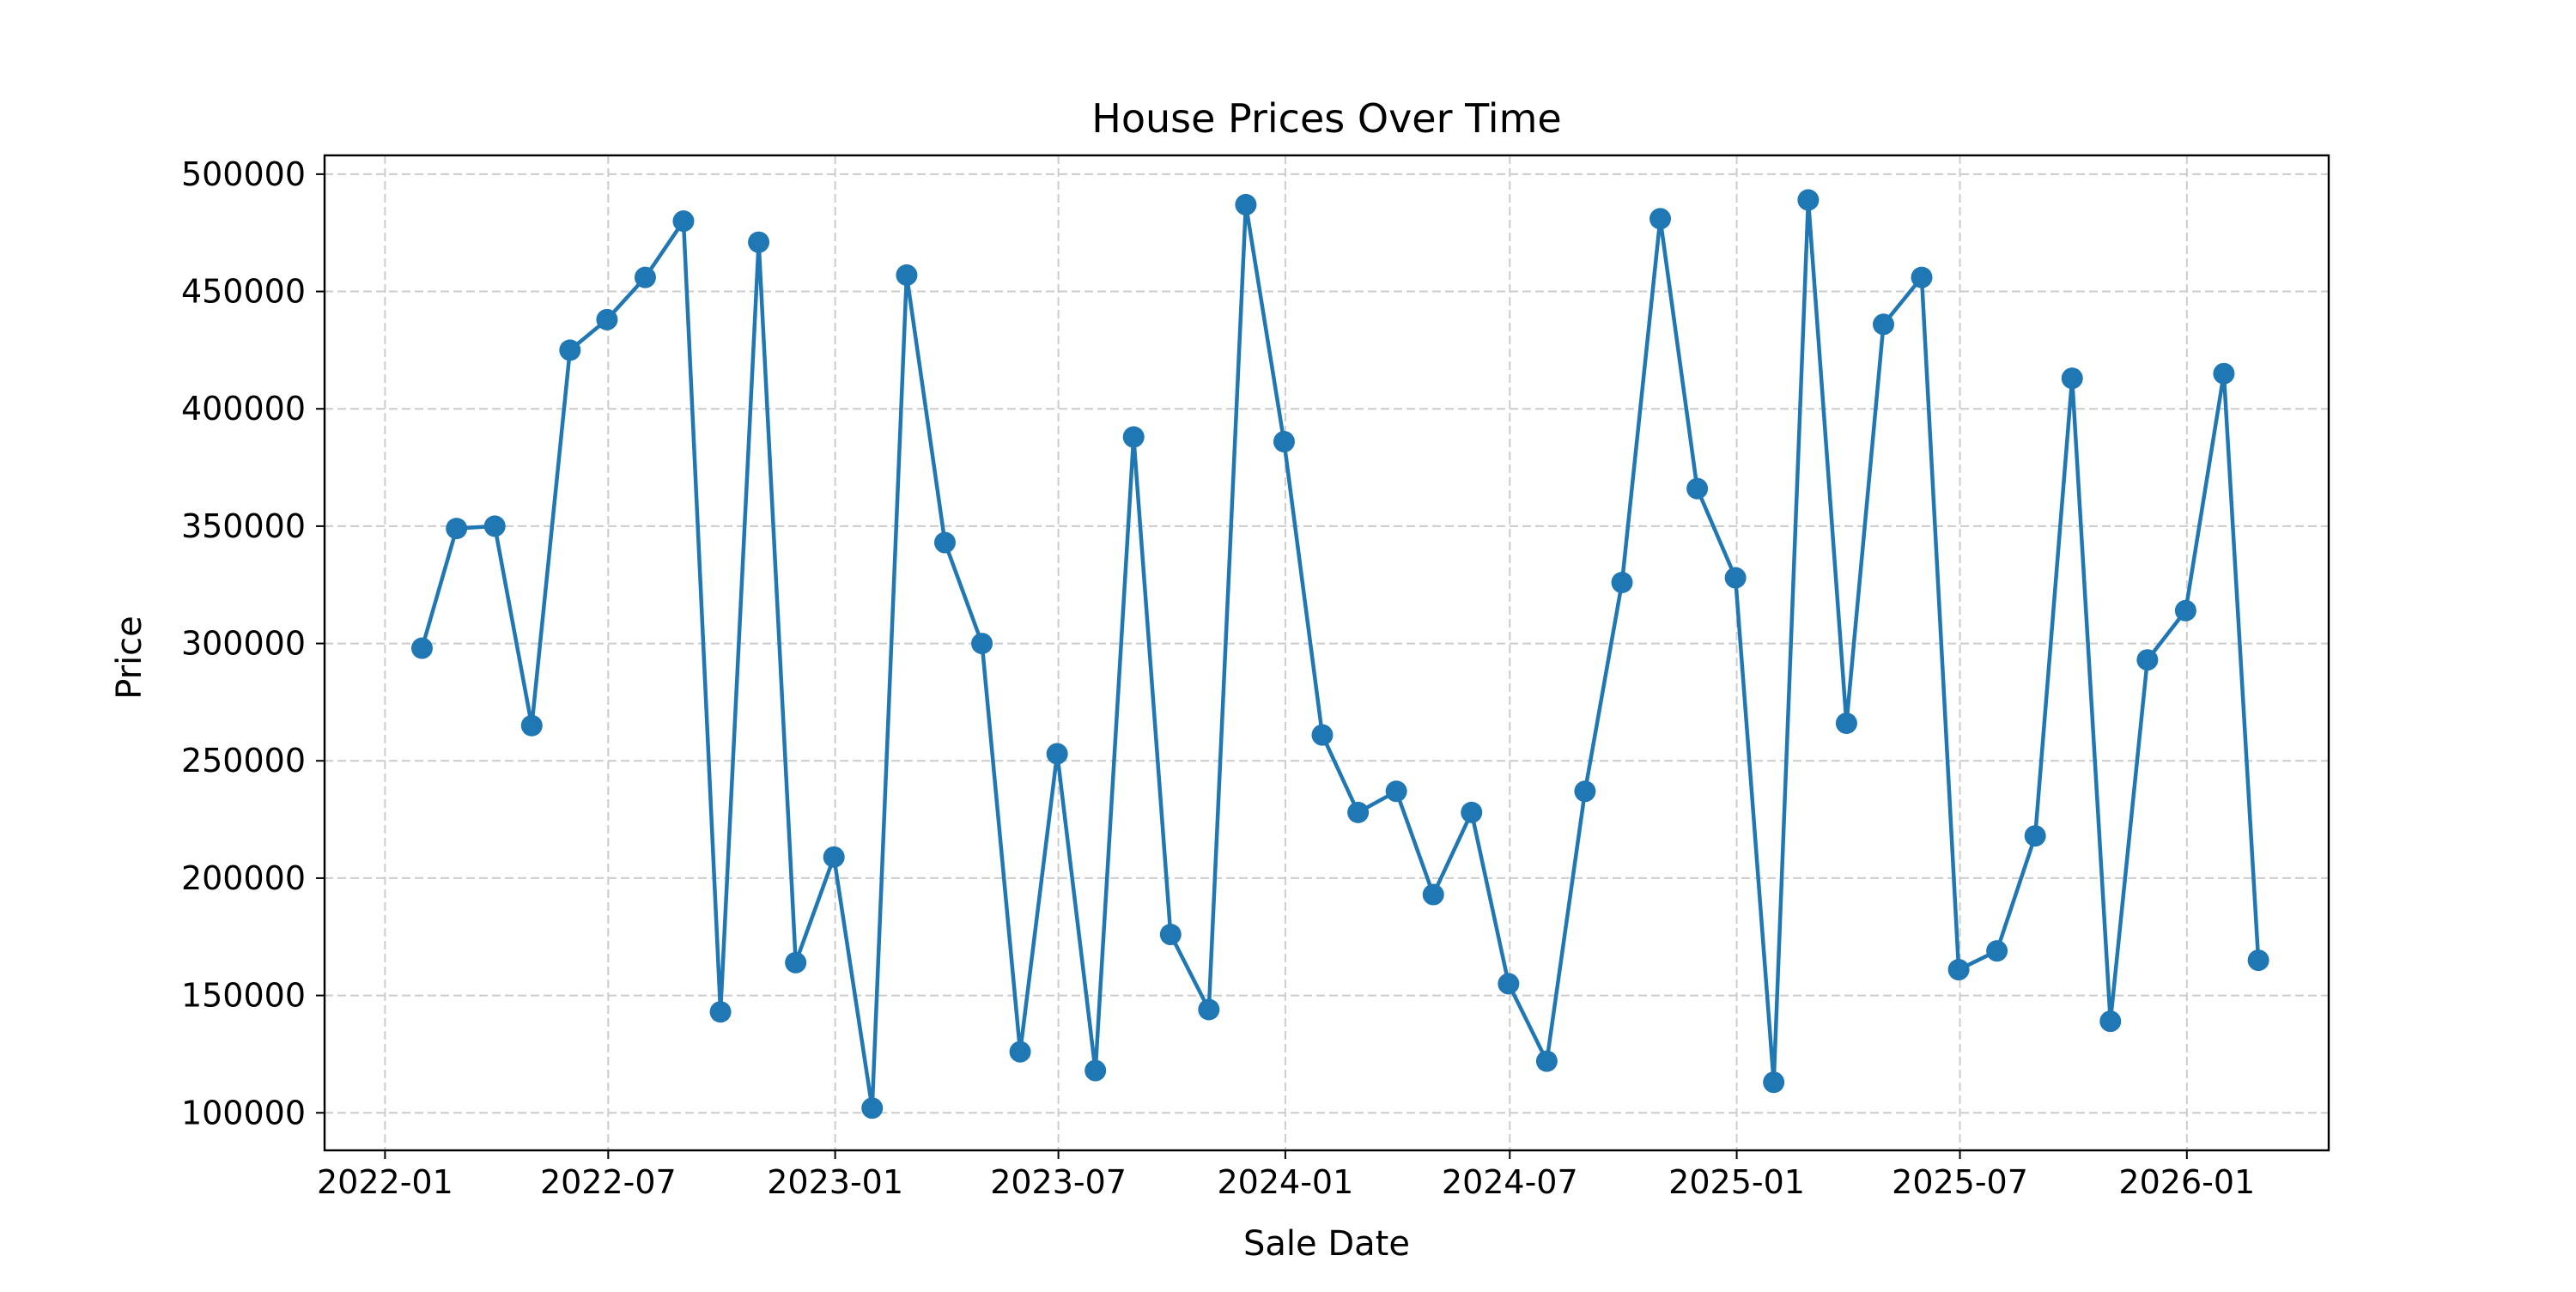 The height and width of the screenshot is (1292, 2576). Describe the element at coordinates (243, 292) in the screenshot. I see `y-tick-label: 450000` at that location.